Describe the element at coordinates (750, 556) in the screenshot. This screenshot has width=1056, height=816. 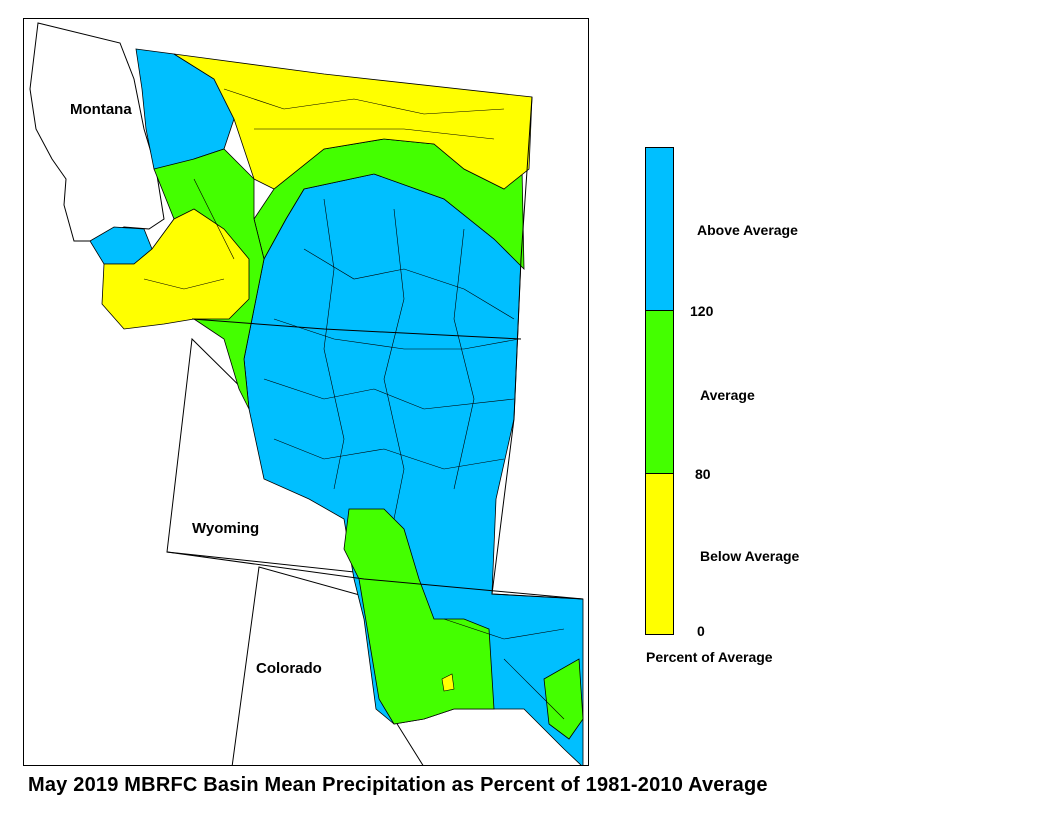
I see `legend-label-below-average: Below Average` at that location.